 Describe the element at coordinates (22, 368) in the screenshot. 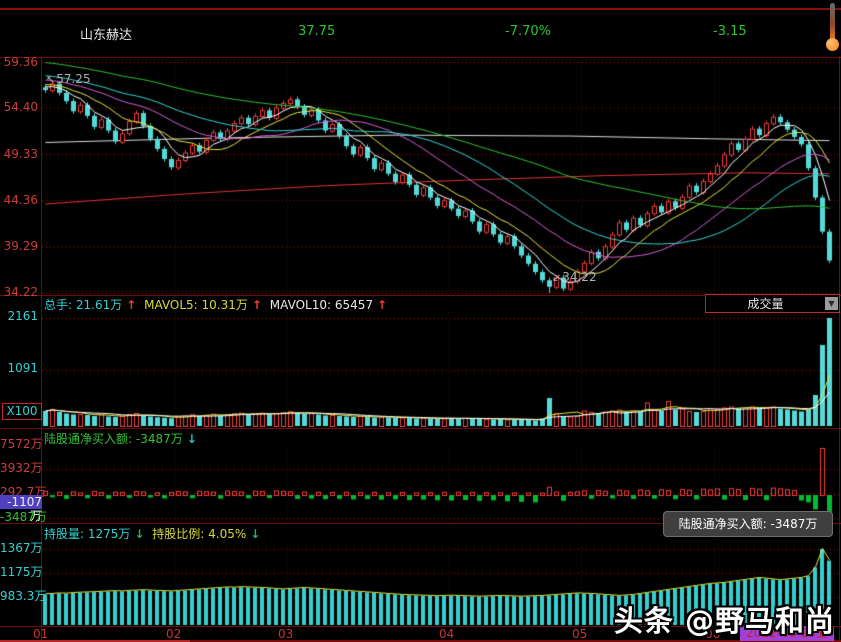

I see `volume-axis-label: 1091` at that location.